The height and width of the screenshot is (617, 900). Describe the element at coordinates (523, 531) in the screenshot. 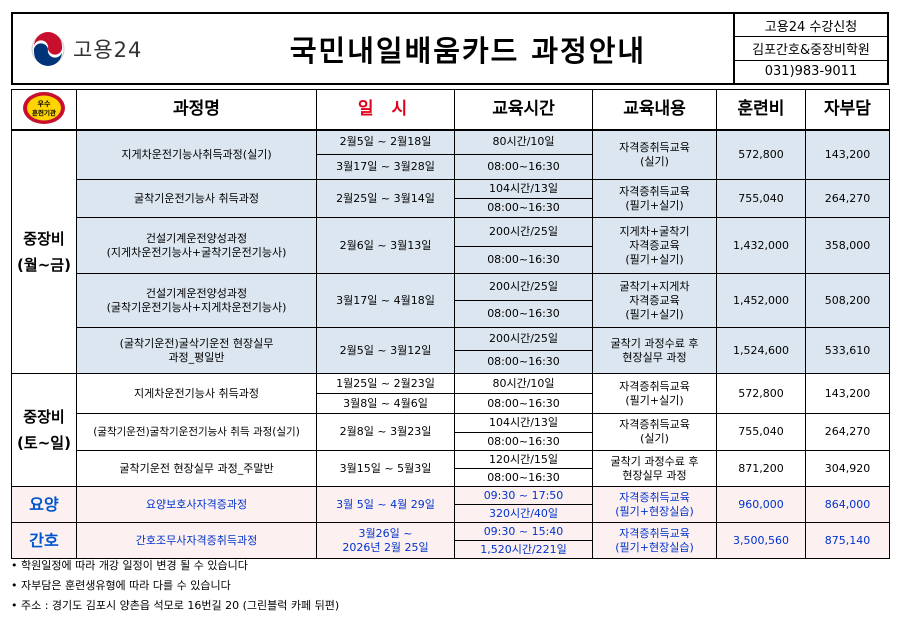

I see `hours: 09:30 ~ 15:40` at that location.